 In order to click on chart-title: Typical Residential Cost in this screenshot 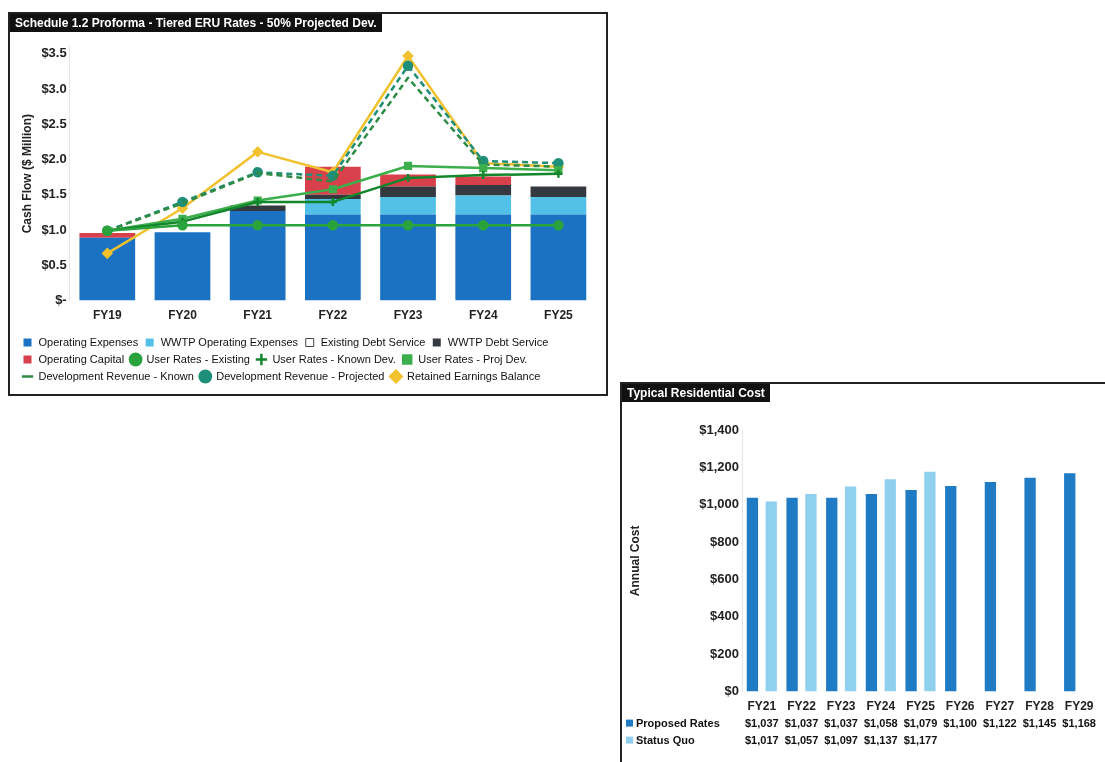, I will do `click(696, 393)`.